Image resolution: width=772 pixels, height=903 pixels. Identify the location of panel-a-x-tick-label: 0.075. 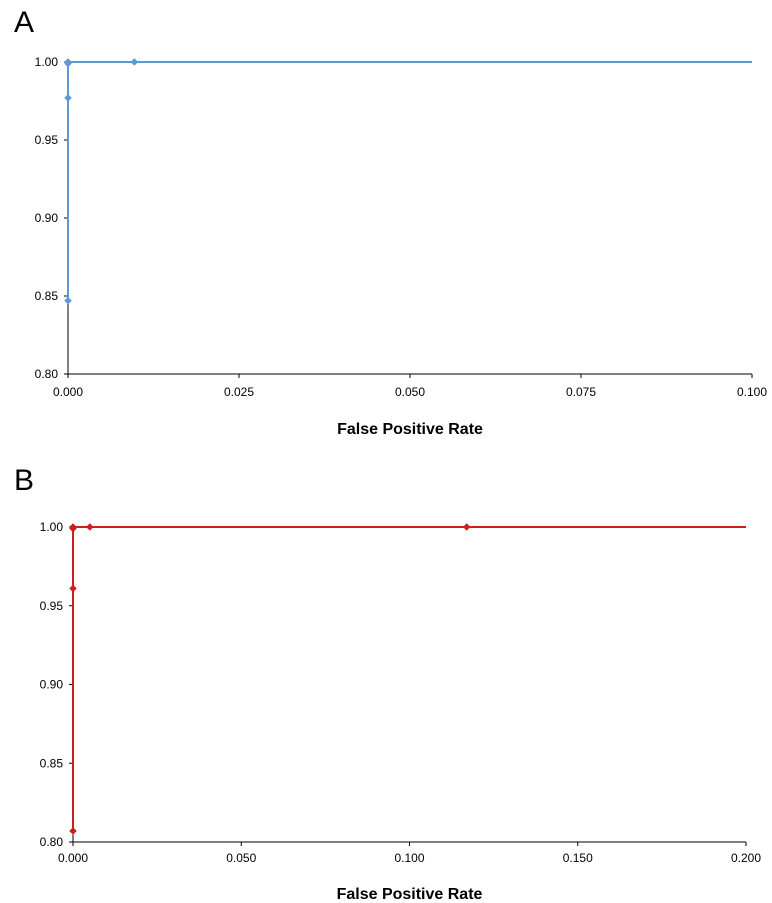
(581, 392).